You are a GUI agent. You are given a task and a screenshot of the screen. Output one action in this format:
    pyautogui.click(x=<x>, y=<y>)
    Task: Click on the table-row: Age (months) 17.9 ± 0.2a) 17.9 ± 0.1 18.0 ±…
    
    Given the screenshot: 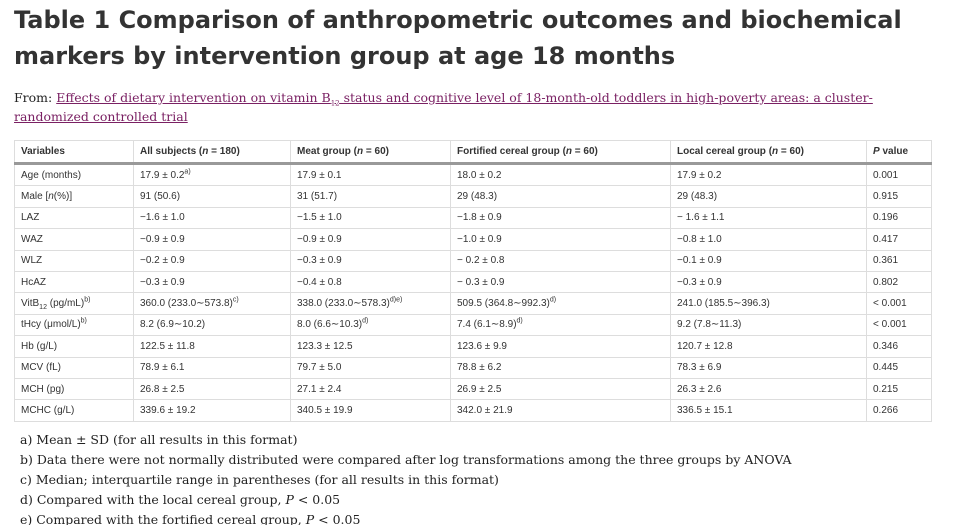 What is the action you would take?
    pyautogui.click(x=473, y=175)
    